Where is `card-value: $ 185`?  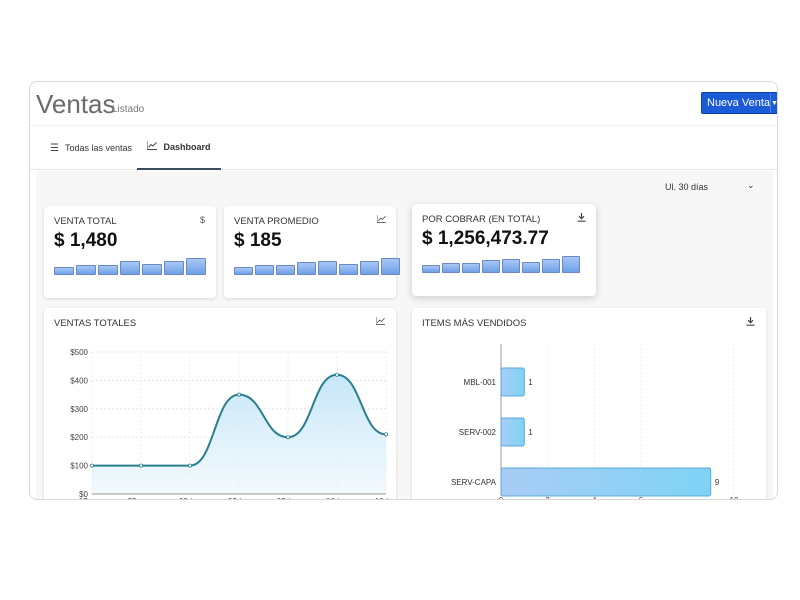
card-value: $ 185 is located at coordinates (258, 240).